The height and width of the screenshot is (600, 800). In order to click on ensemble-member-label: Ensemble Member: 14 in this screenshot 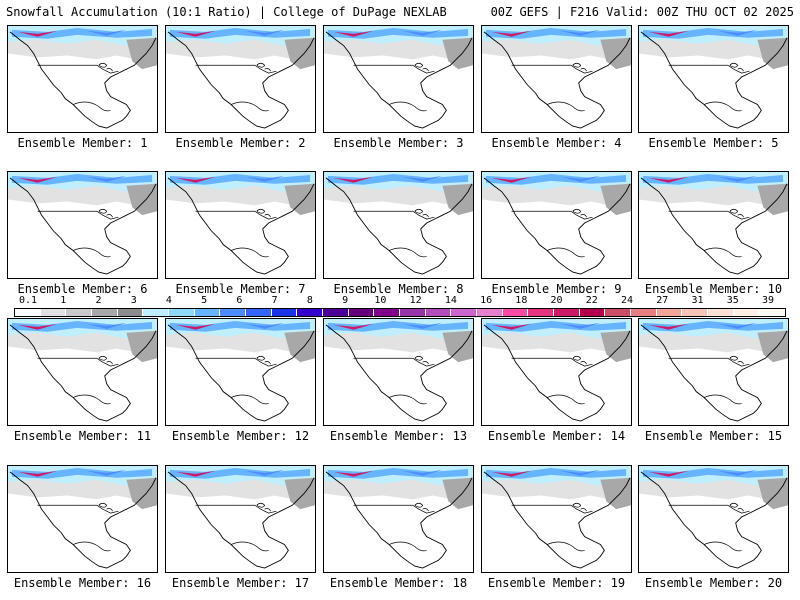, I will do `click(556, 436)`.